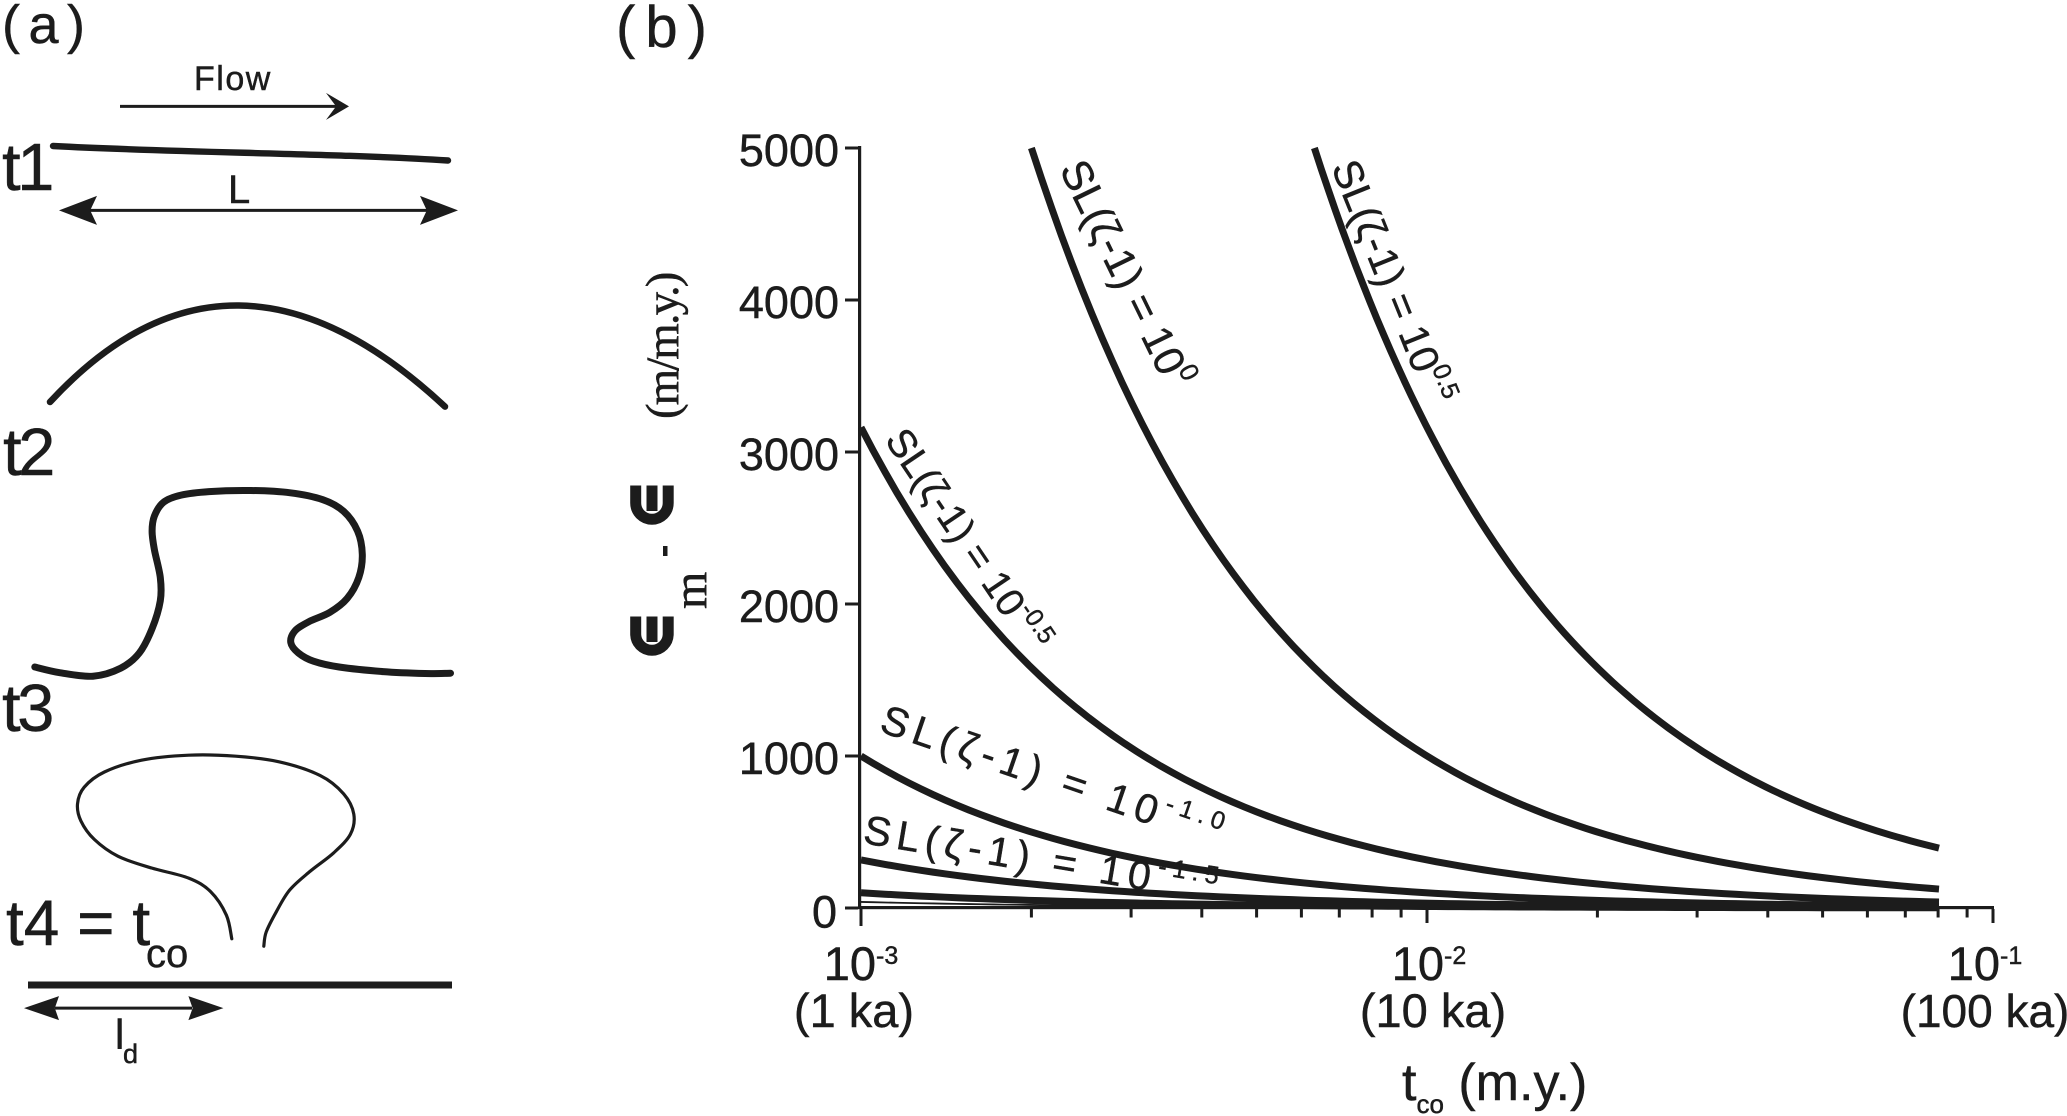  What do you see at coordinates (789, 606) in the screenshot?
I see `svg-text: 2000` at bounding box center [789, 606].